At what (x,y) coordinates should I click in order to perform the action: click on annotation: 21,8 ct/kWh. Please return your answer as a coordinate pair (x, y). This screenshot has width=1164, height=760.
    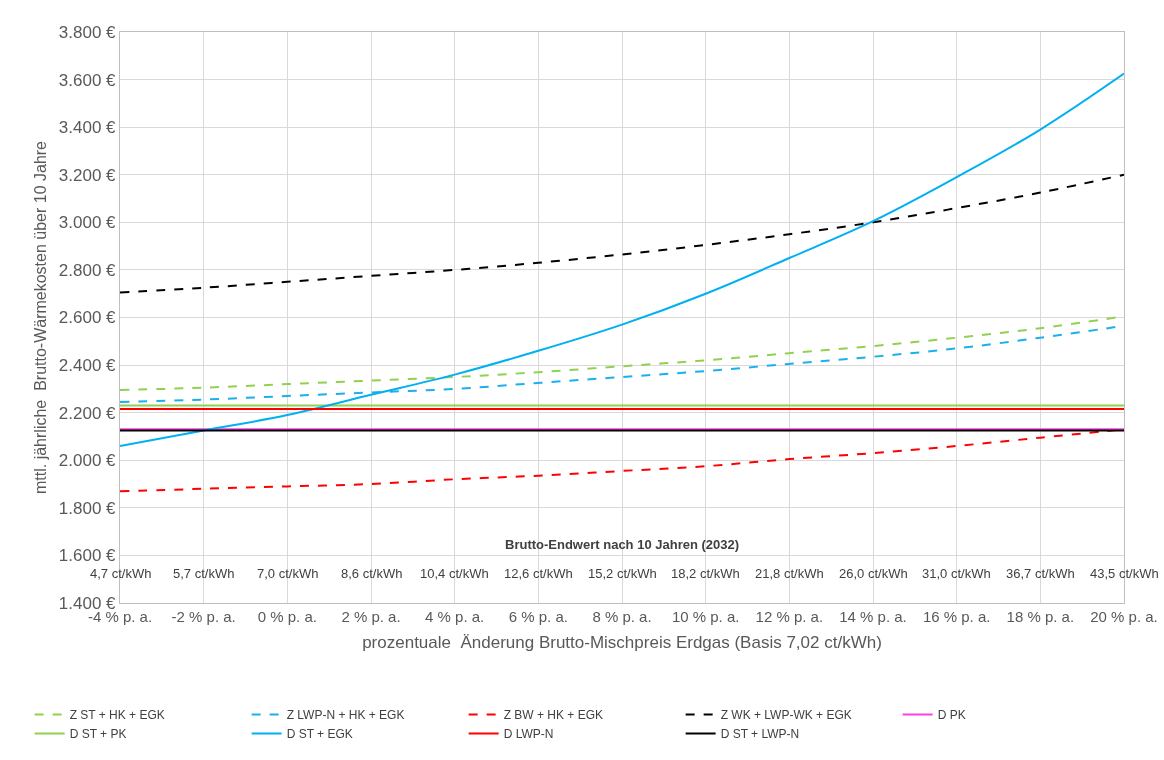
    Looking at the image, I should click on (789, 573).